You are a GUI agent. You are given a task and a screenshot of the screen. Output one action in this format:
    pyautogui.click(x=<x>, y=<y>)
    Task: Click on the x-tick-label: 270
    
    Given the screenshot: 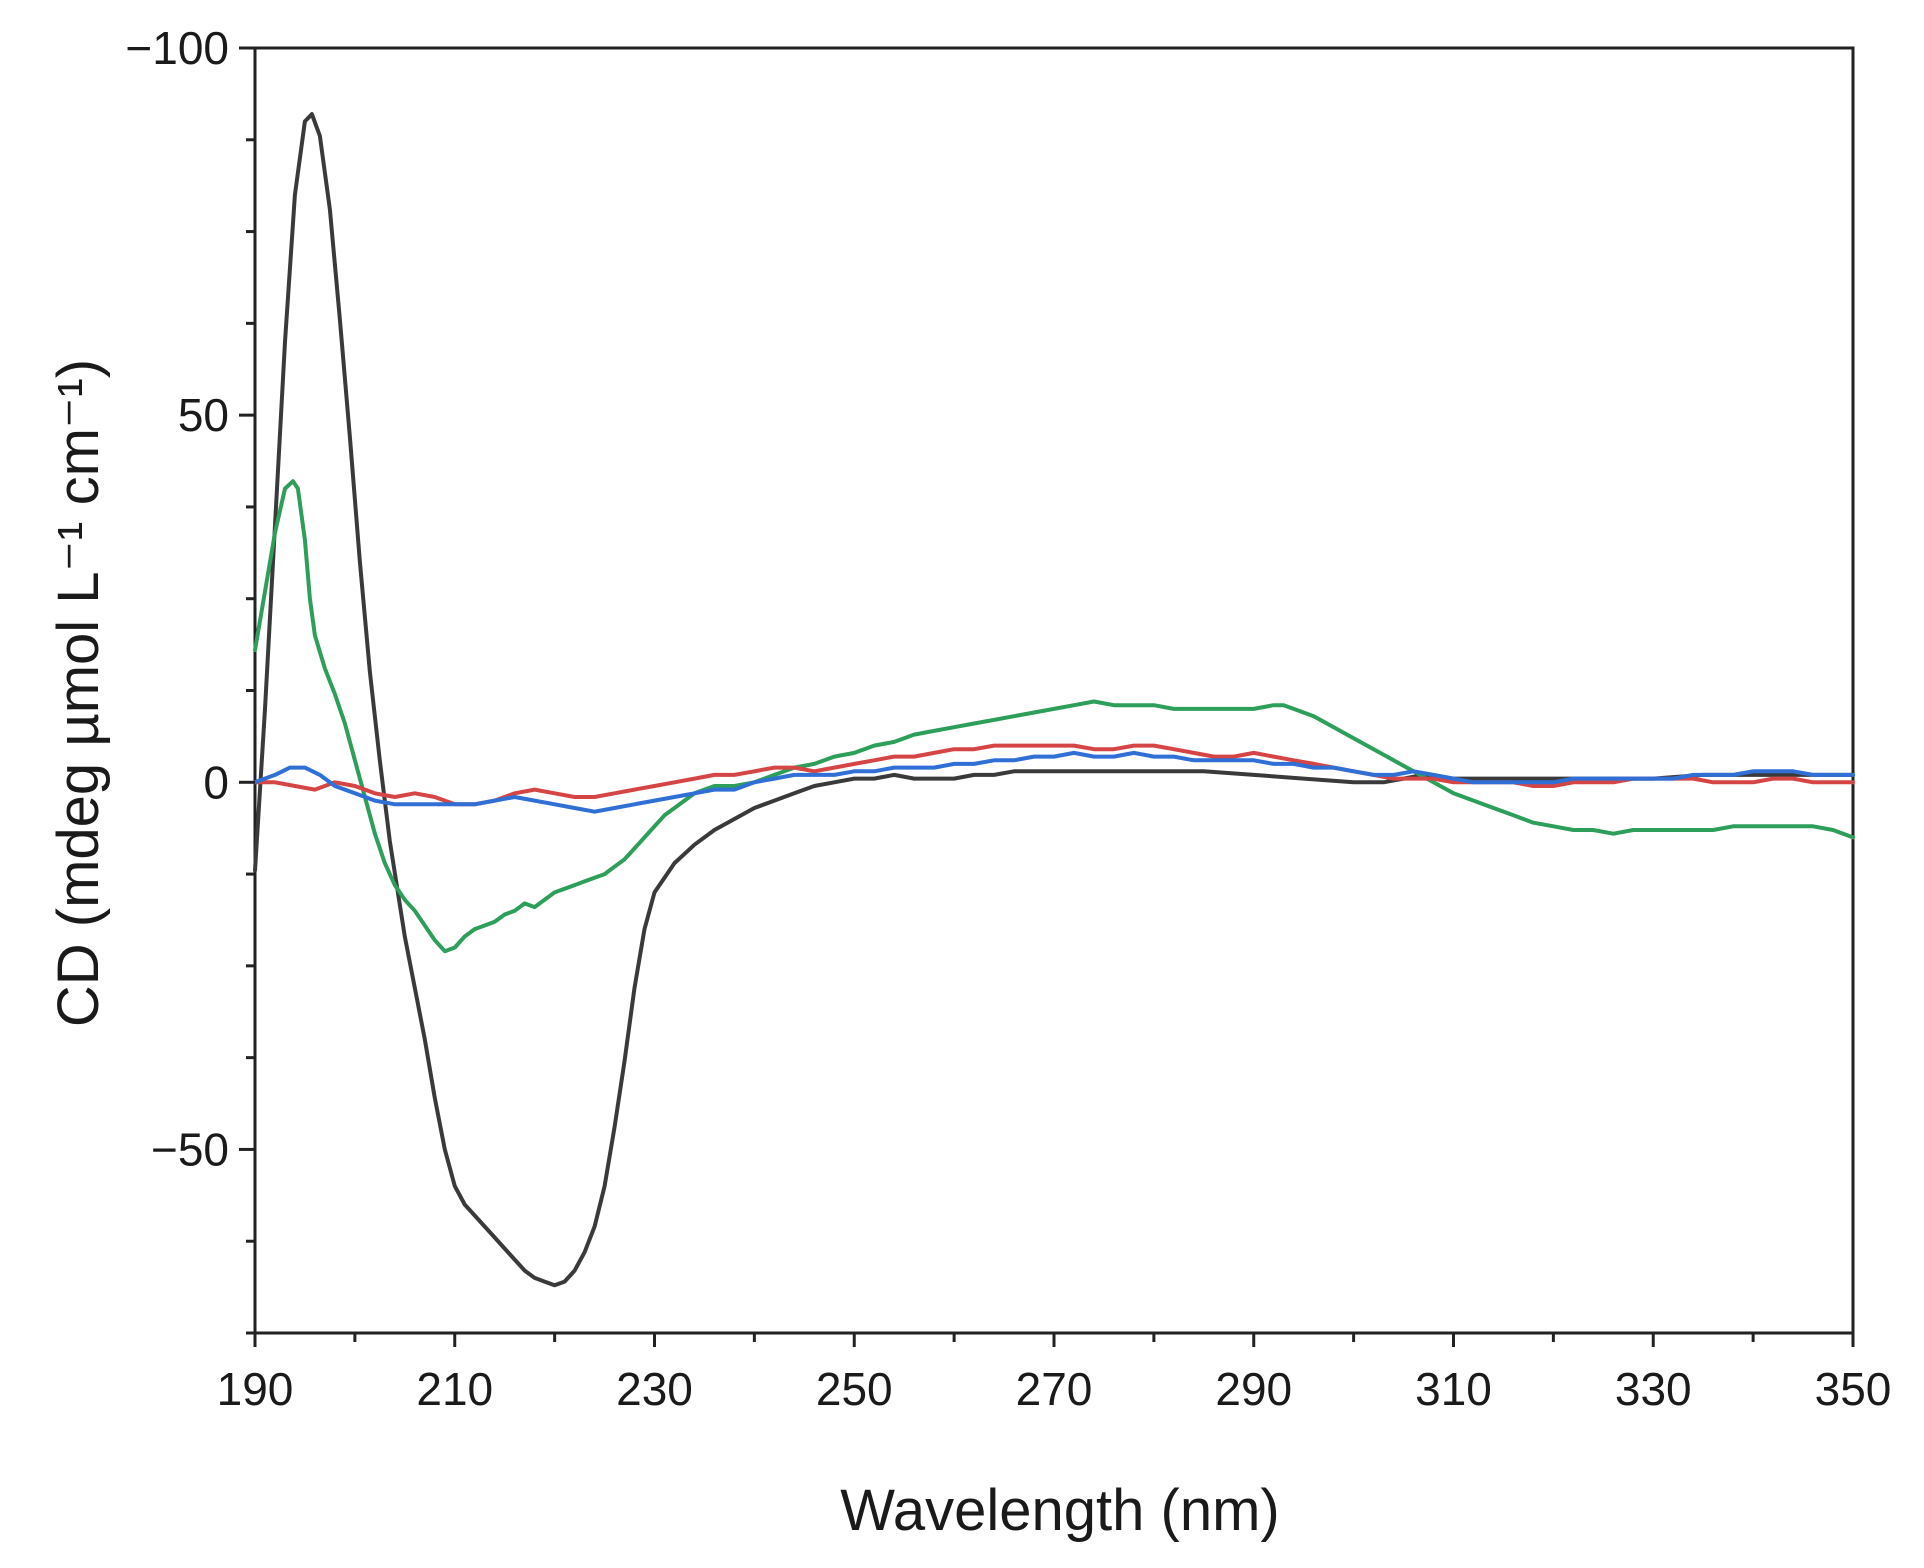 What is the action you would take?
    pyautogui.click(x=1054, y=1389)
    